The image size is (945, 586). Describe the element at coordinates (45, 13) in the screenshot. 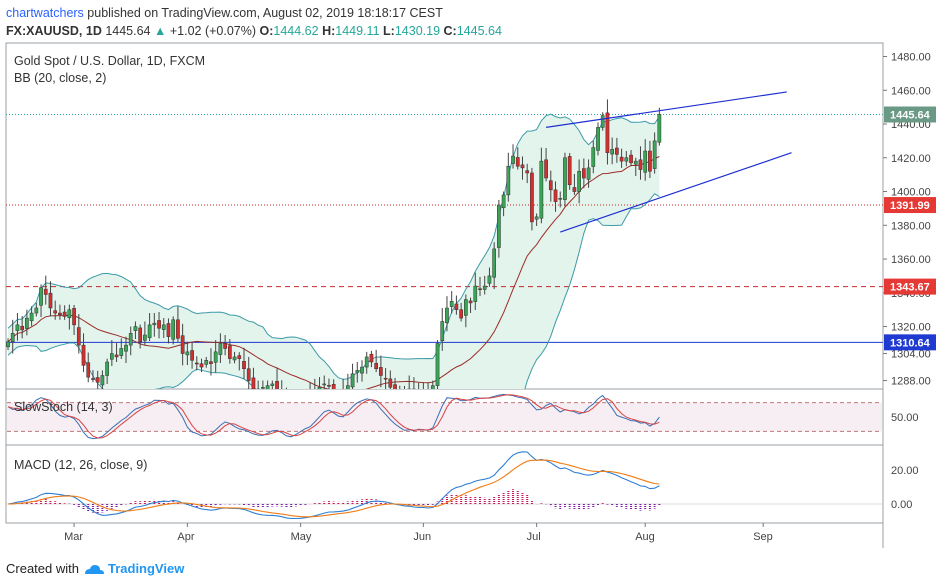

I see `author-link: chartwatchers` at that location.